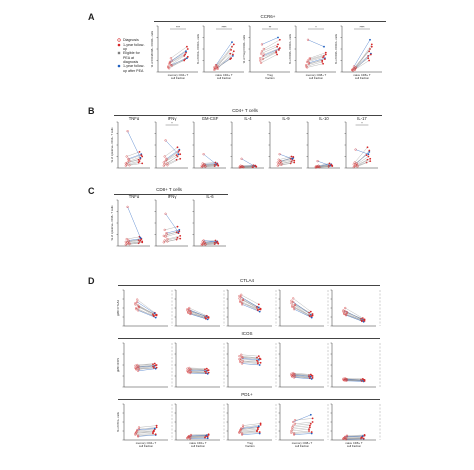 The height and width of the screenshot is (470, 474). Describe the element at coordinates (270, 27) in the screenshot. I see `sig-label: **` at that location.